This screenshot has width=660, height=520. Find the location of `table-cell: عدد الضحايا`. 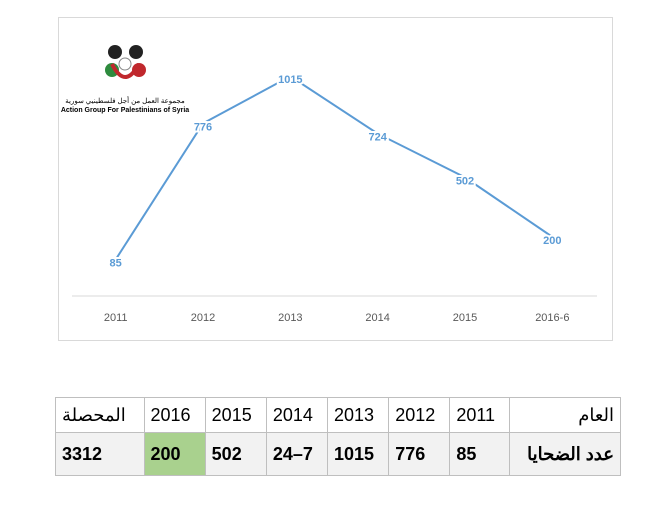

table-cell: عدد الضحايا is located at coordinates (565, 454).